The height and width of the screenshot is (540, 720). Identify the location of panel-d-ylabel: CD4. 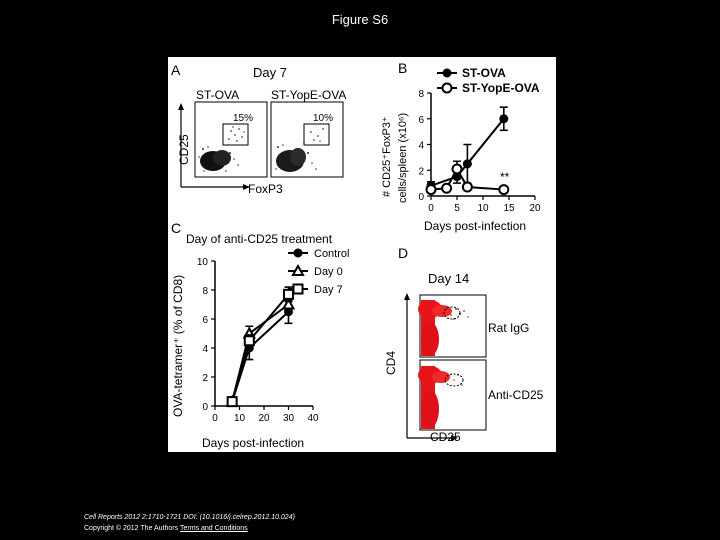
(391, 363).